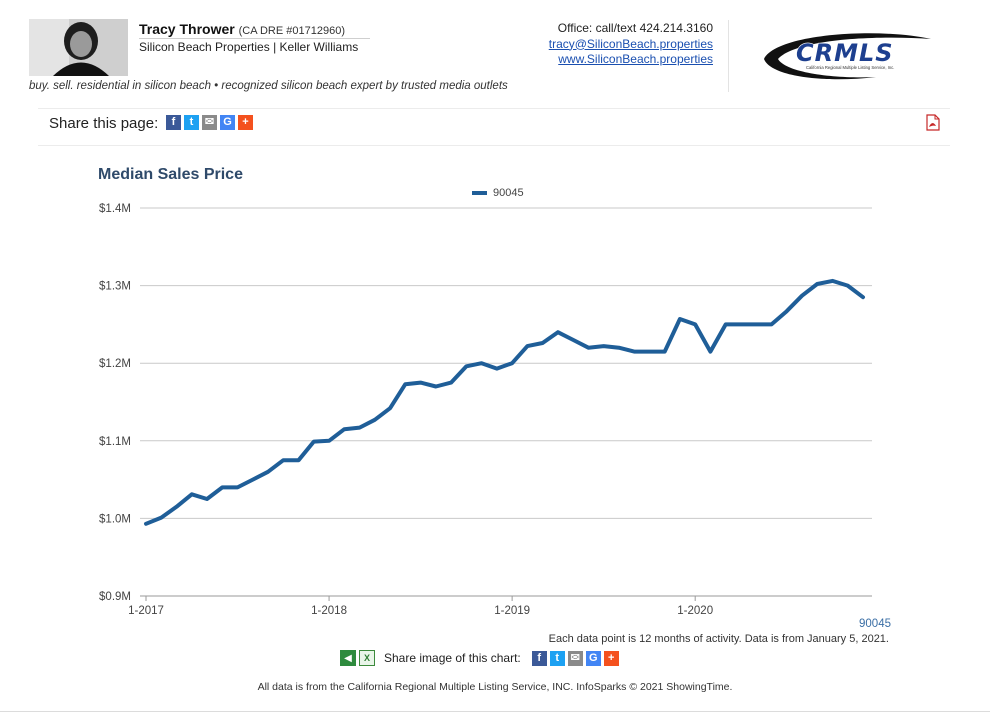  What do you see at coordinates (494, 108) in the screenshot?
I see `divider-top` at bounding box center [494, 108].